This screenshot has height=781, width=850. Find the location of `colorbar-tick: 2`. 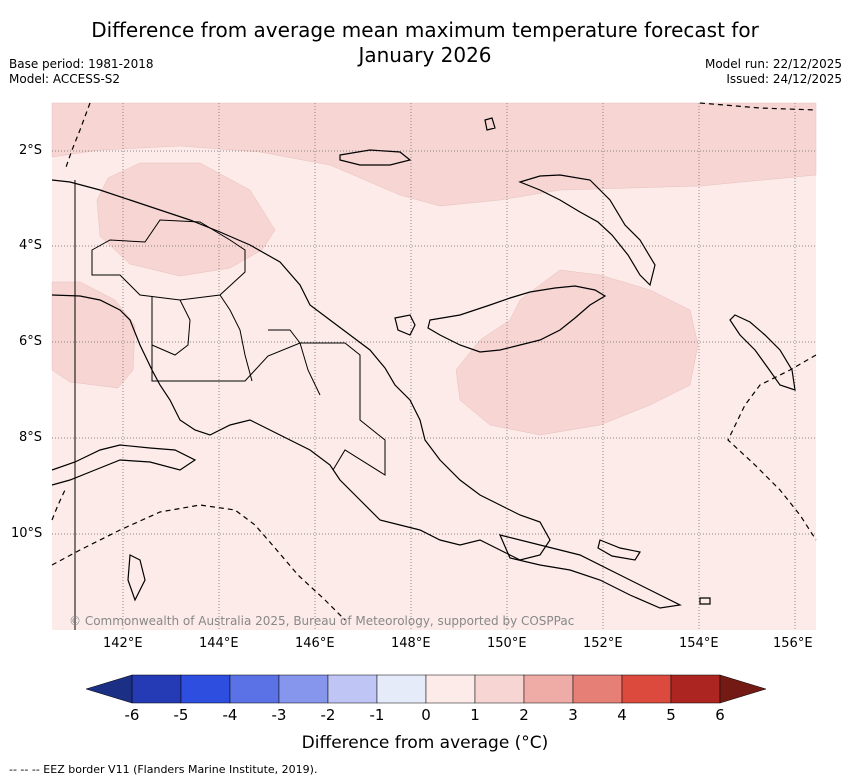

colorbar-tick: 2 is located at coordinates (524, 715).